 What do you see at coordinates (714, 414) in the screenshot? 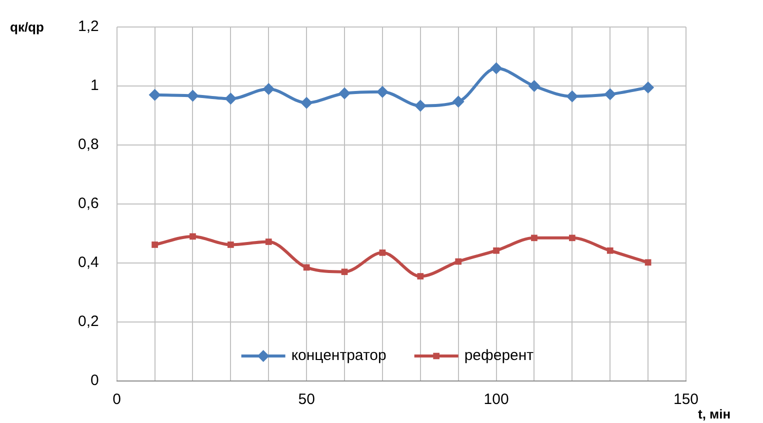
I see `x-axis-title: t, мін` at bounding box center [714, 414].